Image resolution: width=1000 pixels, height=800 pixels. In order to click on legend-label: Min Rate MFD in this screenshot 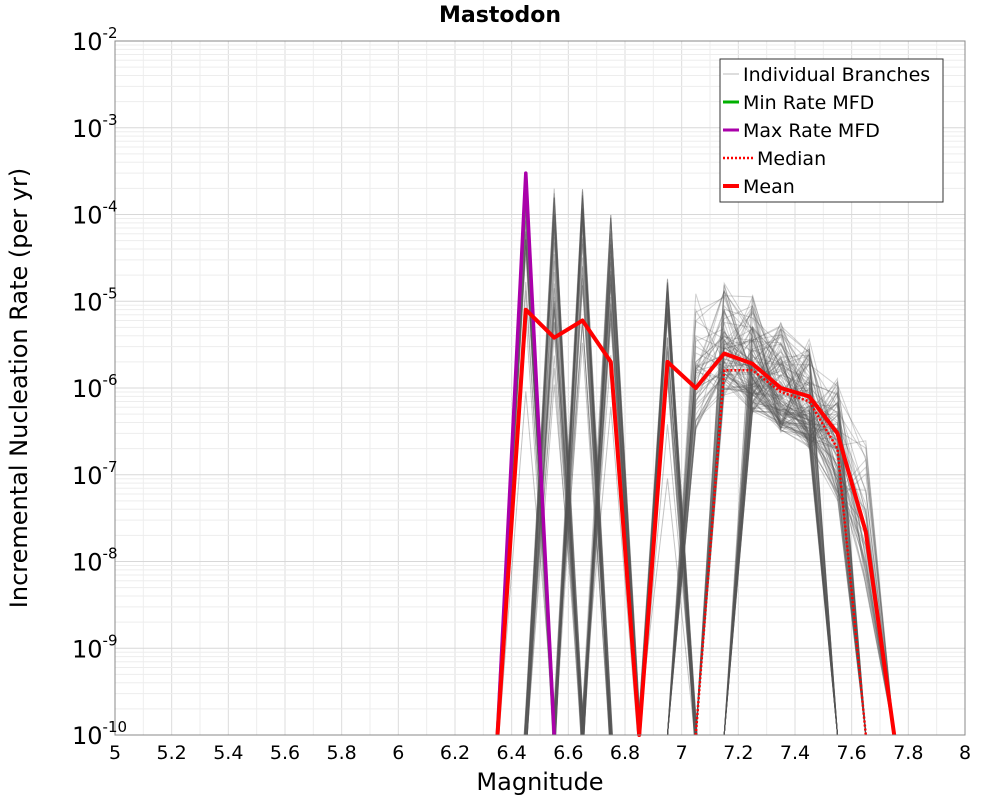, I will do `click(808, 103)`.